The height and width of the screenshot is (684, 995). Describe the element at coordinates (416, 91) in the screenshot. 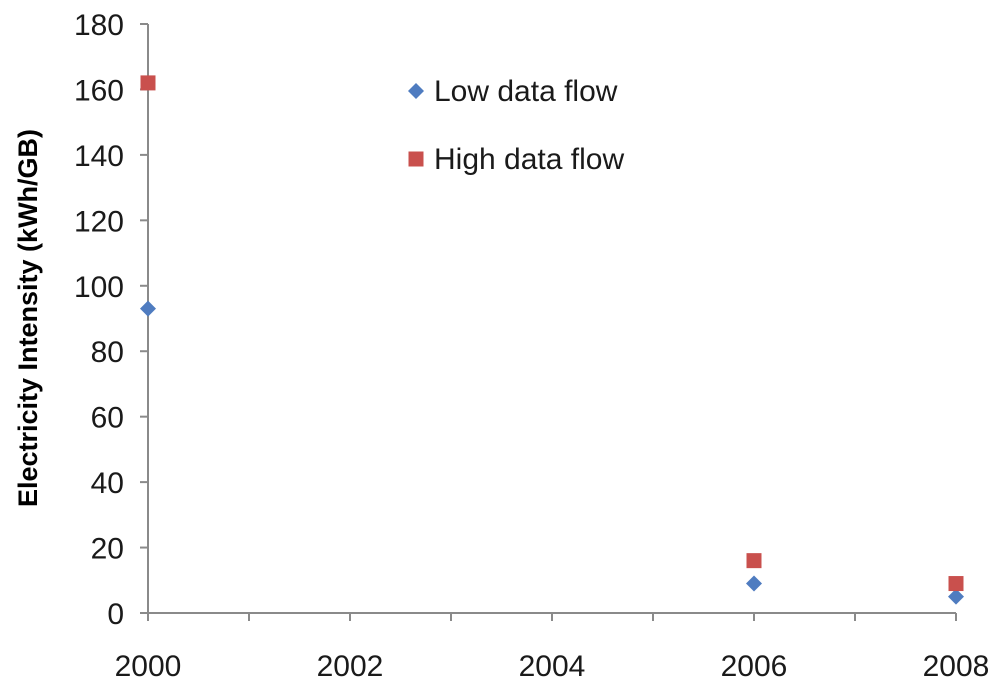

I see `legend-diamond-icon` at that location.